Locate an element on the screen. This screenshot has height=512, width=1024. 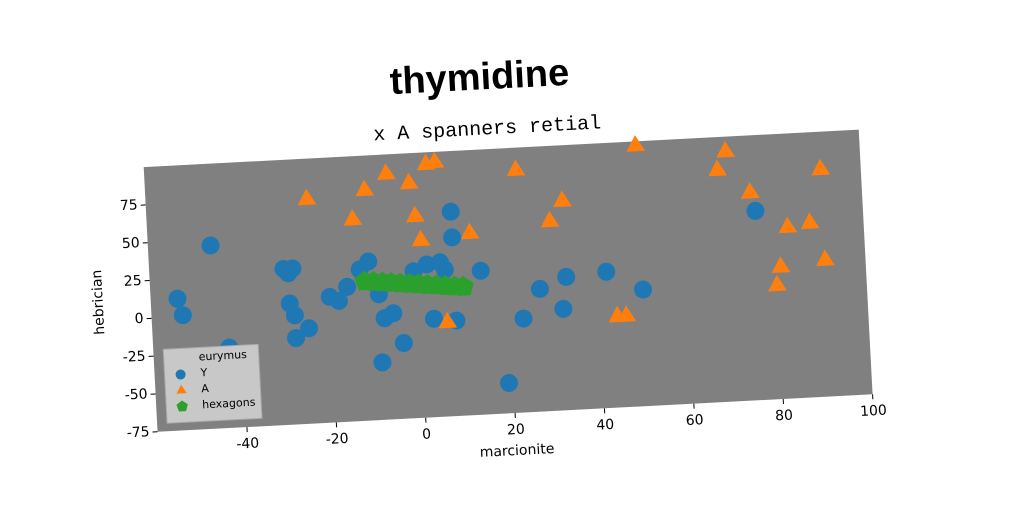
x-tick-label: 40 is located at coordinates (605, 425).